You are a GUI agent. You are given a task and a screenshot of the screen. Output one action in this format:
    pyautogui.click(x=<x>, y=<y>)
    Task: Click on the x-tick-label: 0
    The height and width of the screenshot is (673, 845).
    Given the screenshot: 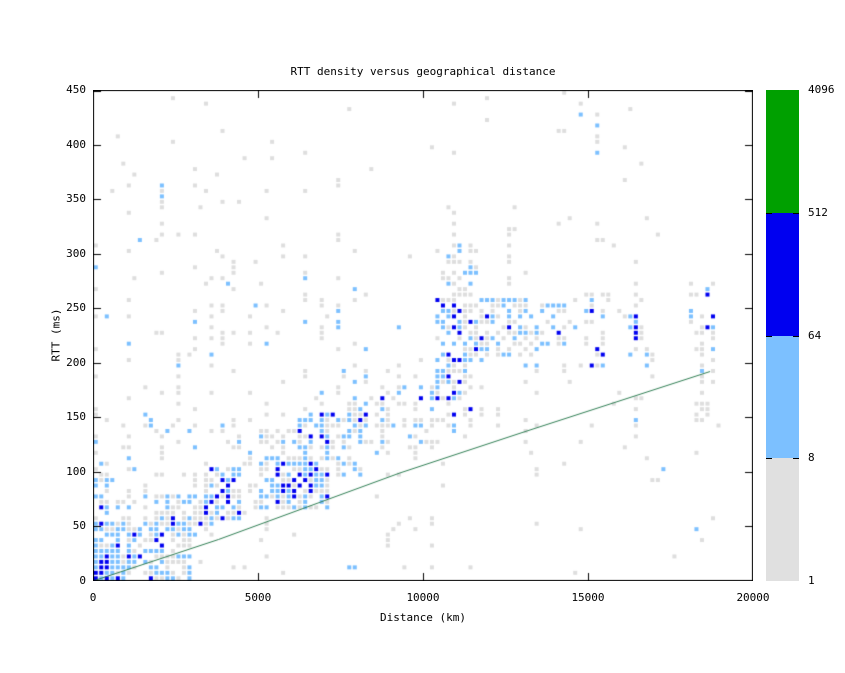 What is the action you would take?
    pyautogui.click(x=93, y=597)
    